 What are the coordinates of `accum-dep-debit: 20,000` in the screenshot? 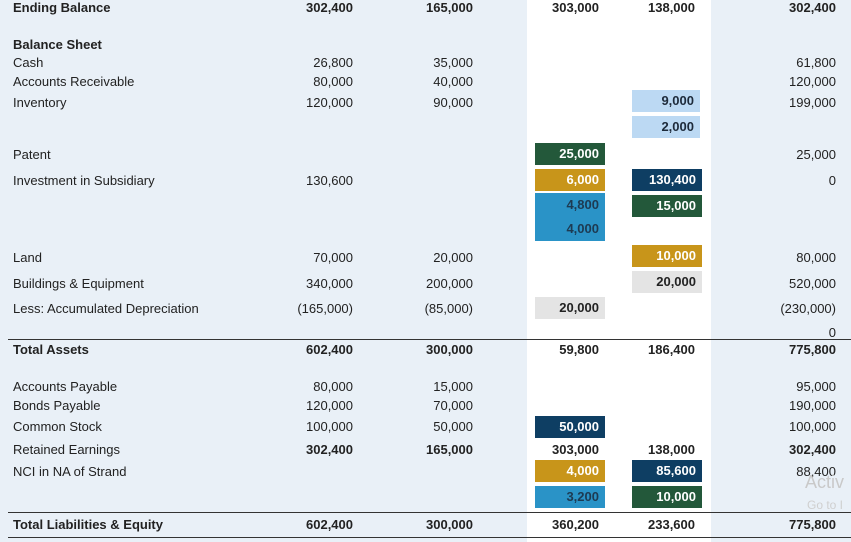 It's located at (570, 308).